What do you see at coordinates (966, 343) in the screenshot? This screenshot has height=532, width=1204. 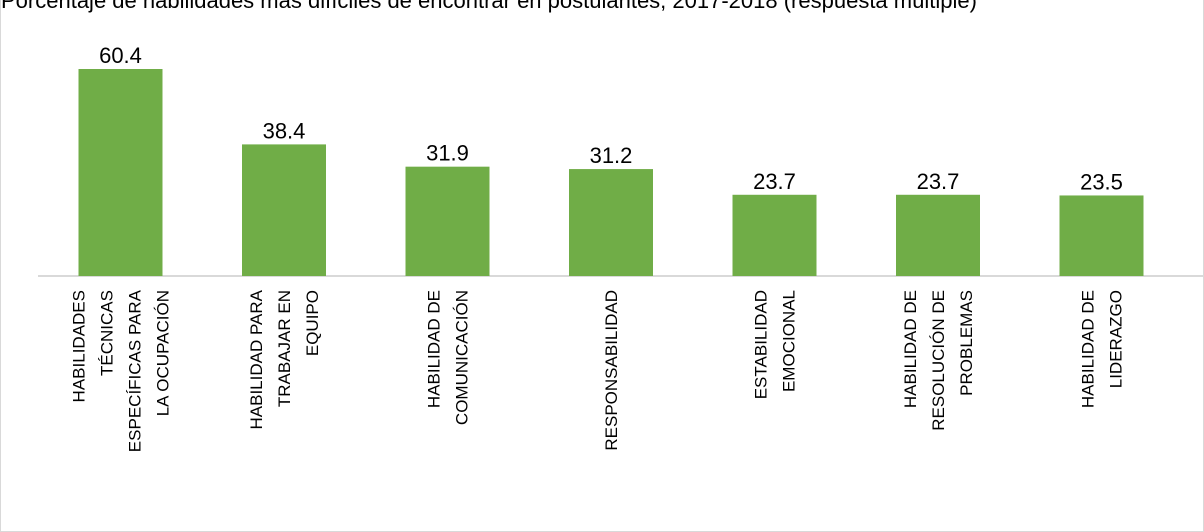 I see `category-label-line: PROBLEMAS` at bounding box center [966, 343].